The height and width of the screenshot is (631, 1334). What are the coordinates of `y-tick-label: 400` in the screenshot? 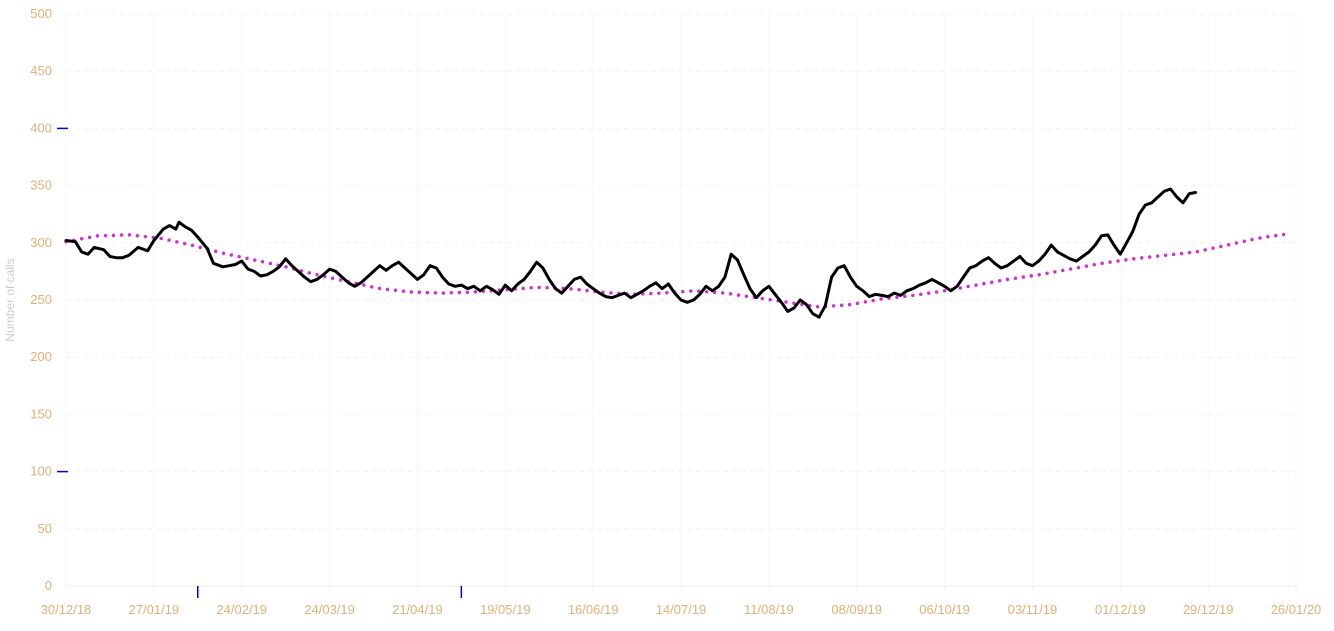 It's located at (41, 127).